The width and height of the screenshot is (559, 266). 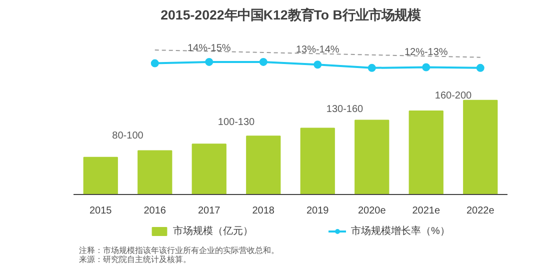 What do you see at coordinates (155, 211) in the screenshot?
I see `x-tick-label: 2016` at bounding box center [155, 211].